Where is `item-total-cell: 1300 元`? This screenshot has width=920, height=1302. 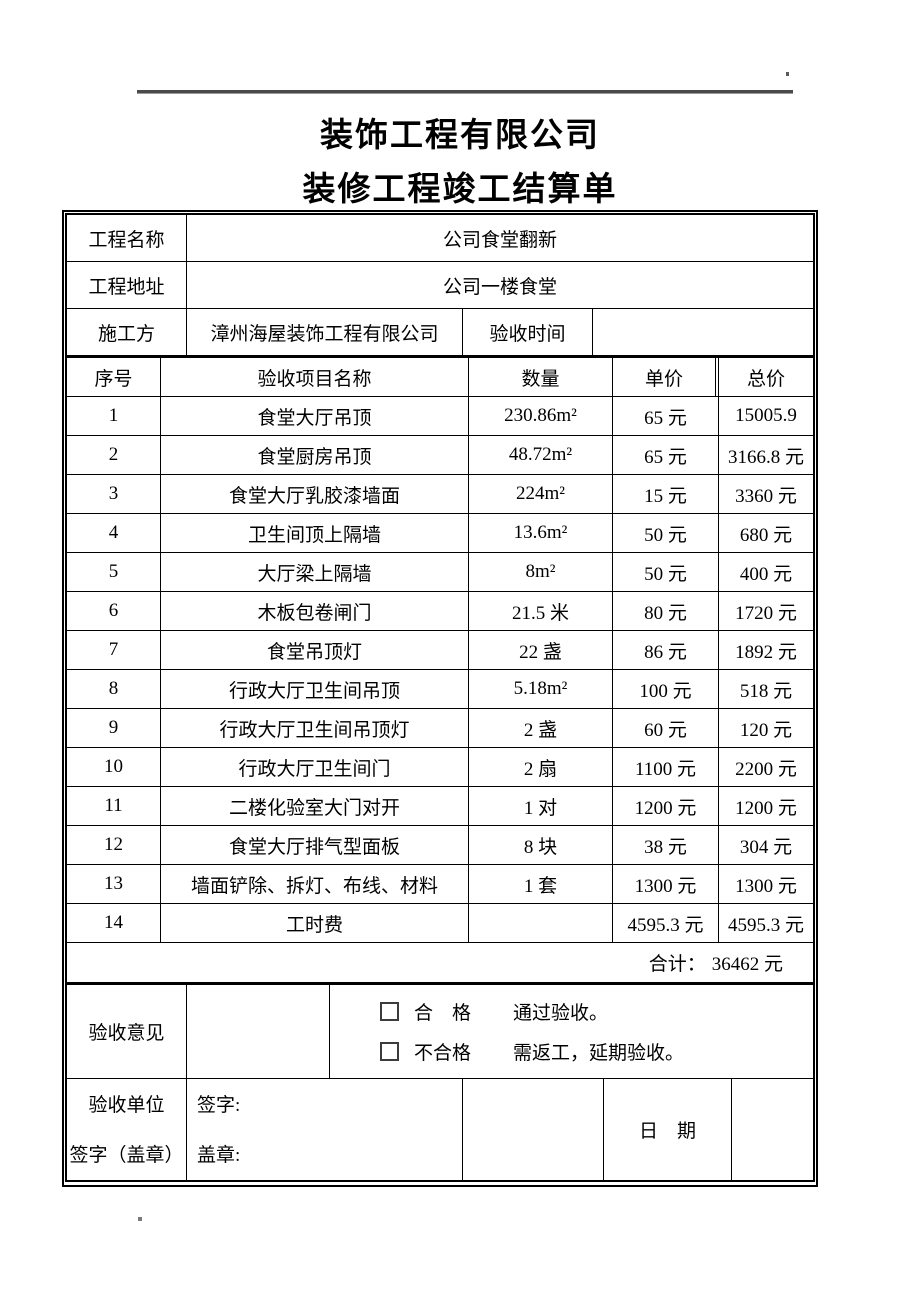
item-total-cell: 1300 元 is located at coordinates (766, 886).